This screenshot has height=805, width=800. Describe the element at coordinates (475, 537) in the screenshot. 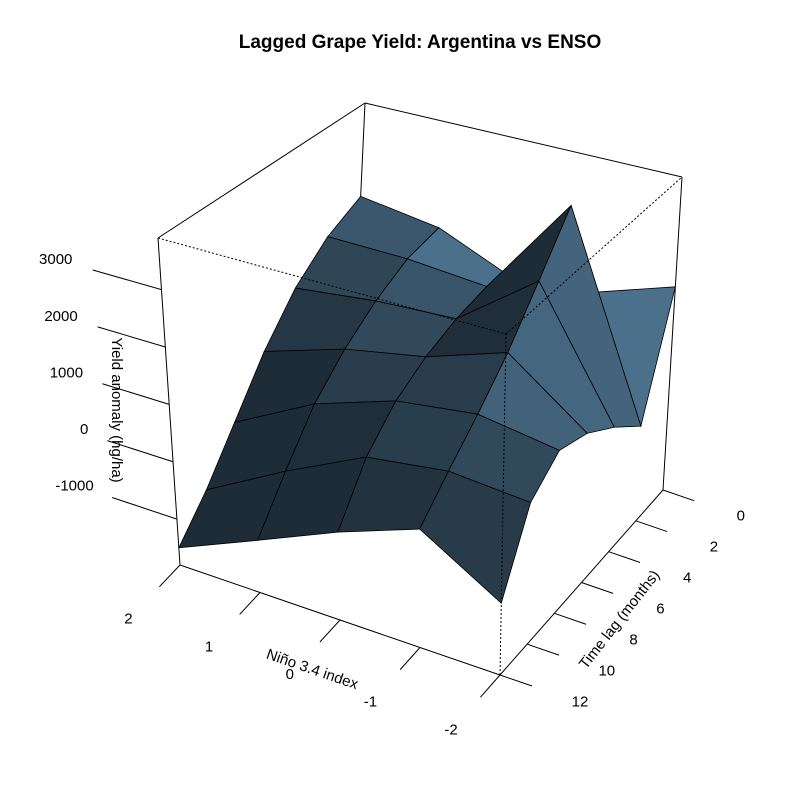

I see `surface-facet` at that location.